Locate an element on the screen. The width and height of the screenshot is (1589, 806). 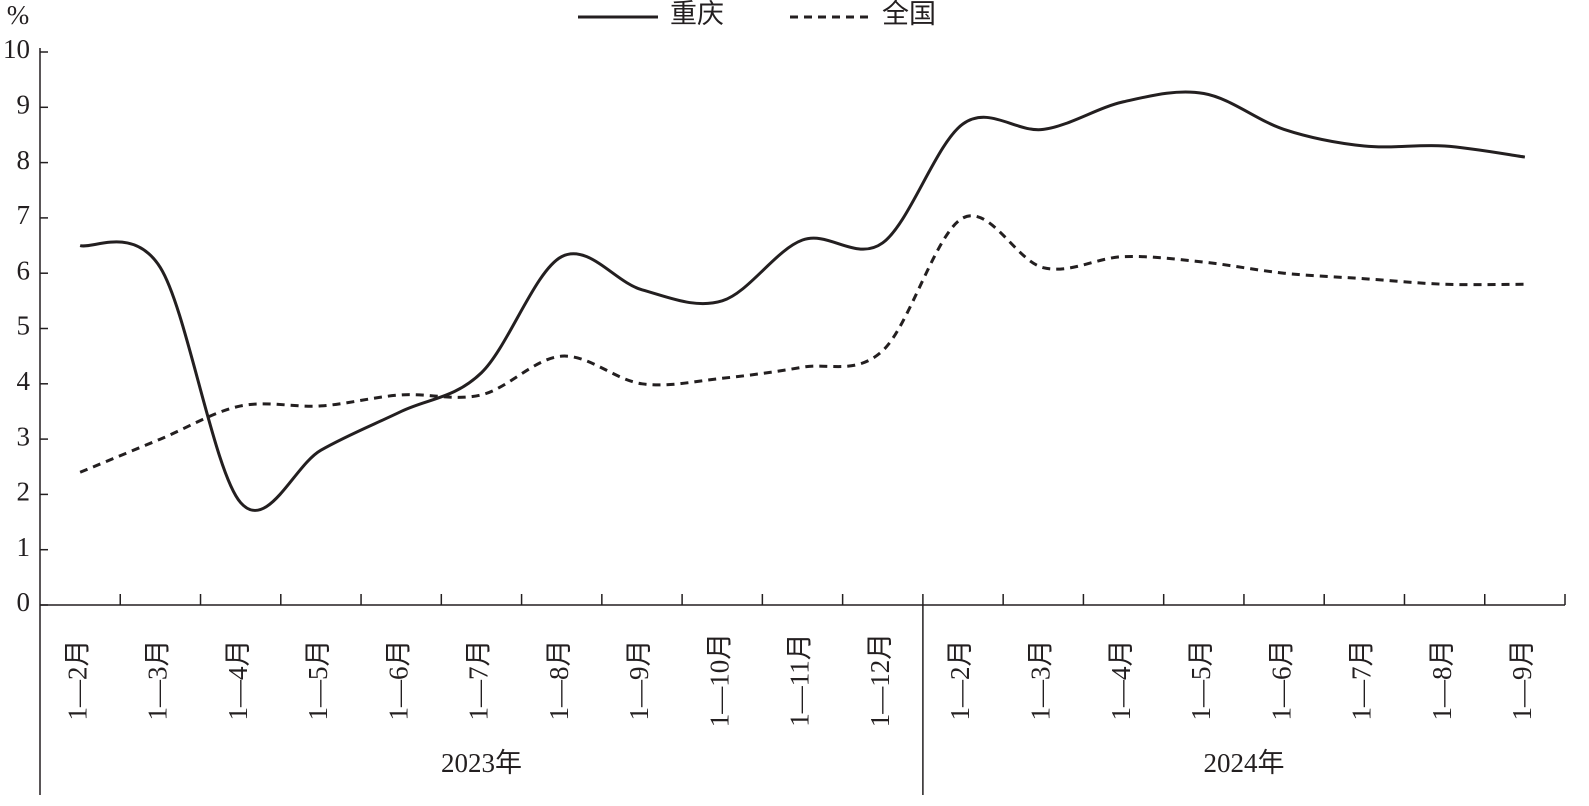
y-tick-label: 0 is located at coordinates (24, 602).